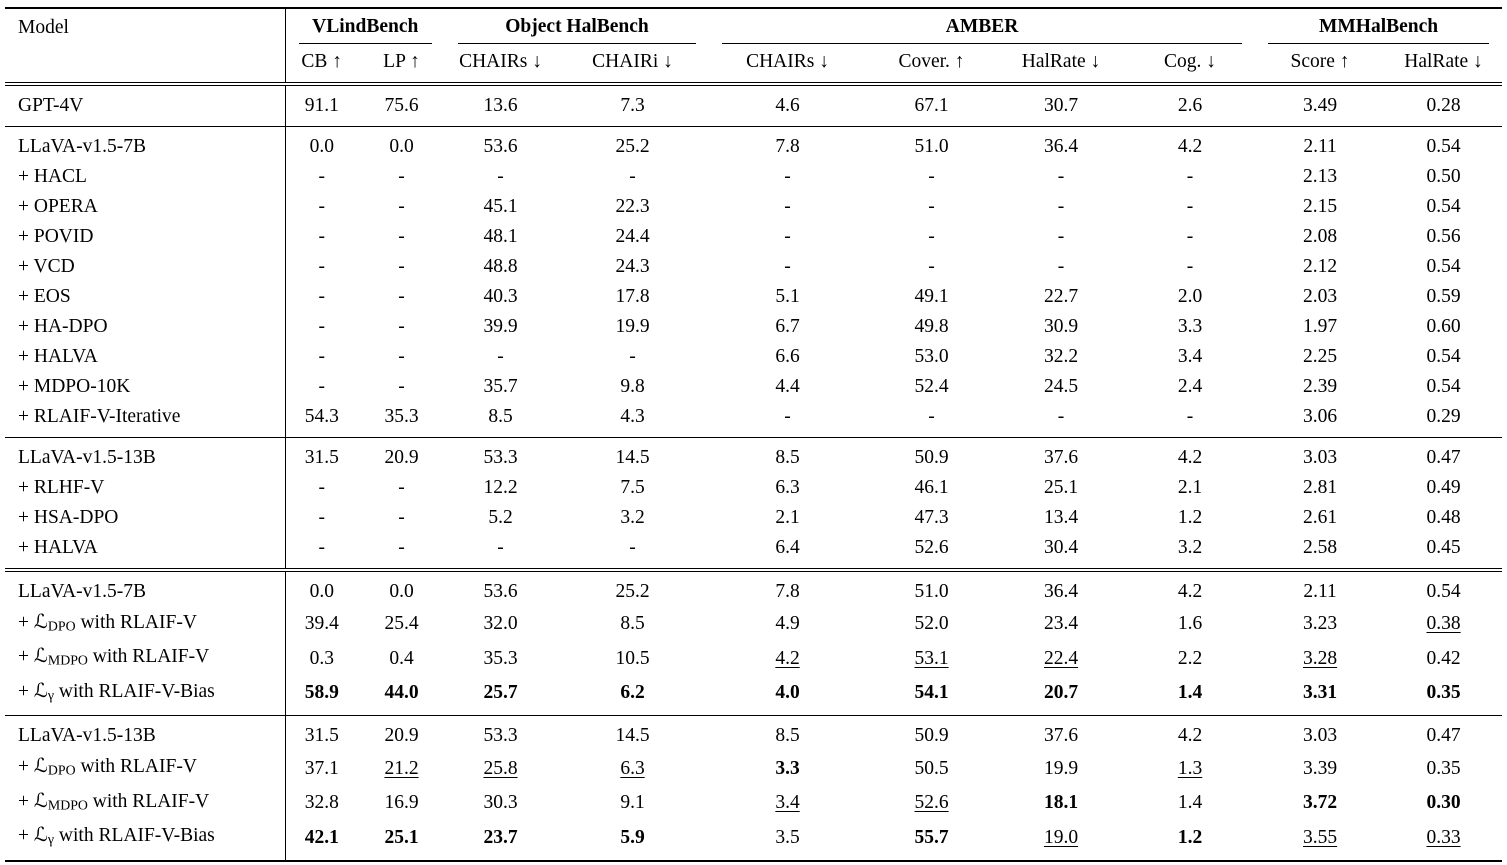 Image resolution: width=1507 pixels, height=865 pixels. What do you see at coordinates (753, 267) in the screenshot?
I see `table-row: + VCD - - 48.8 24.3 - - - - 2.12 0.54` at bounding box center [753, 267].